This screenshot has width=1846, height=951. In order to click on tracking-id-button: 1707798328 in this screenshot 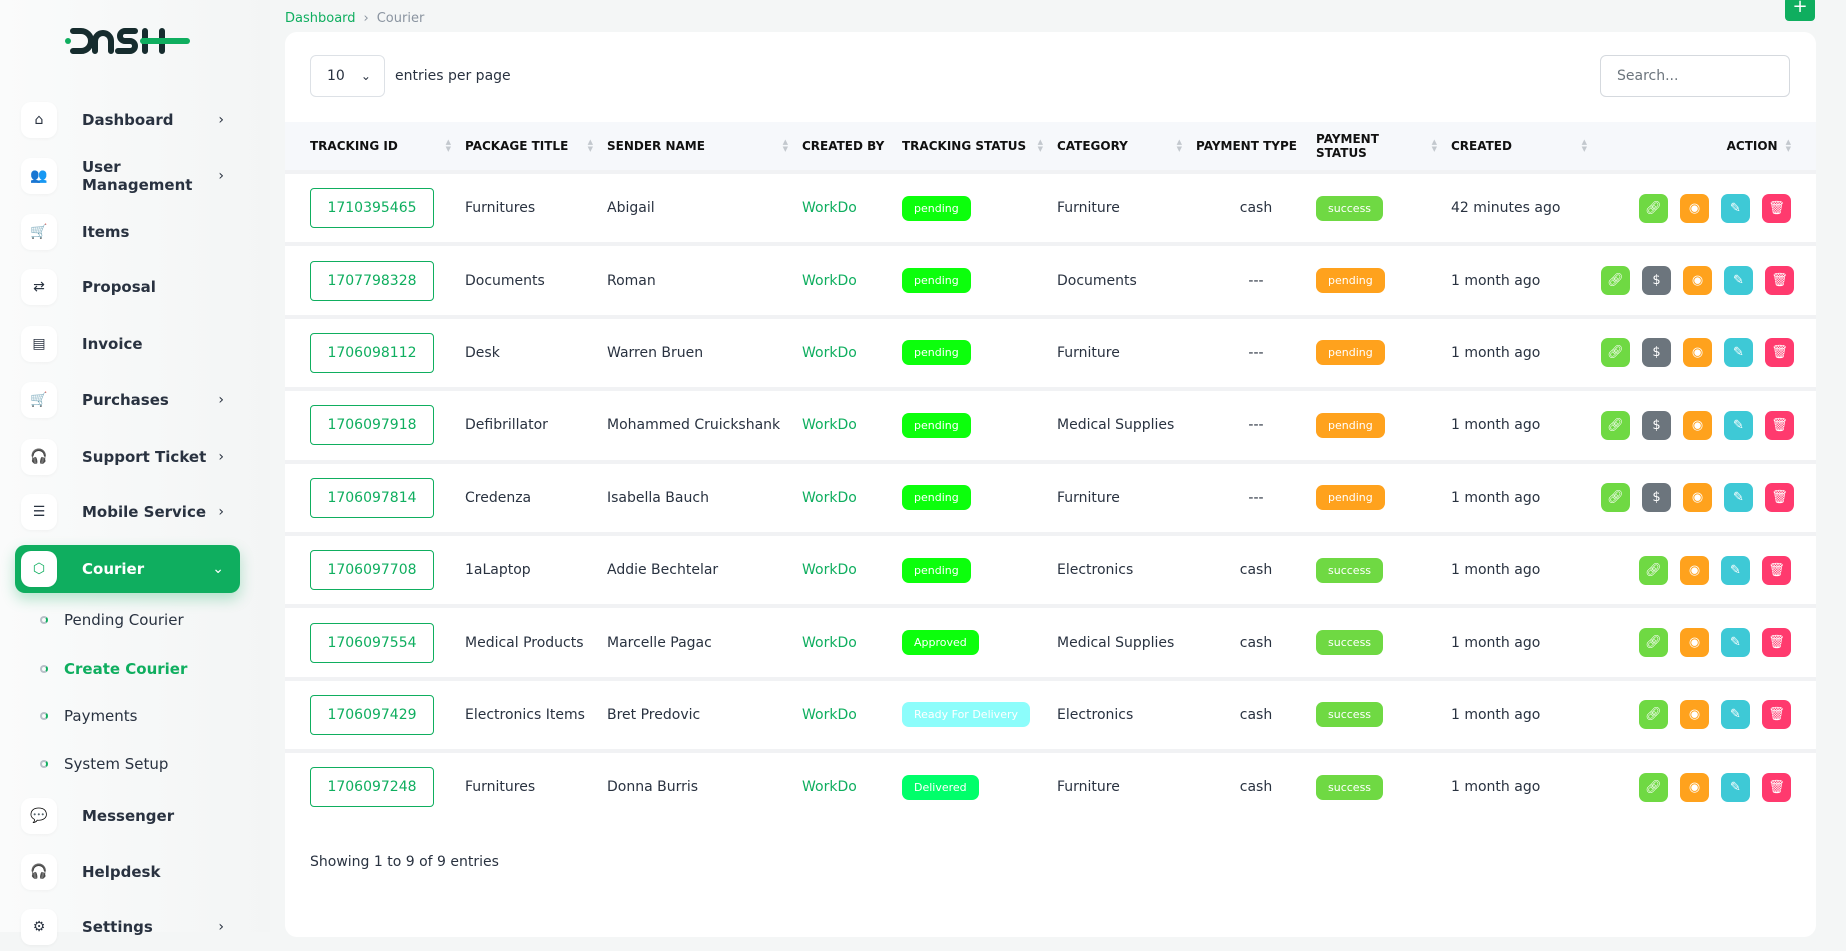, I will do `click(372, 280)`.